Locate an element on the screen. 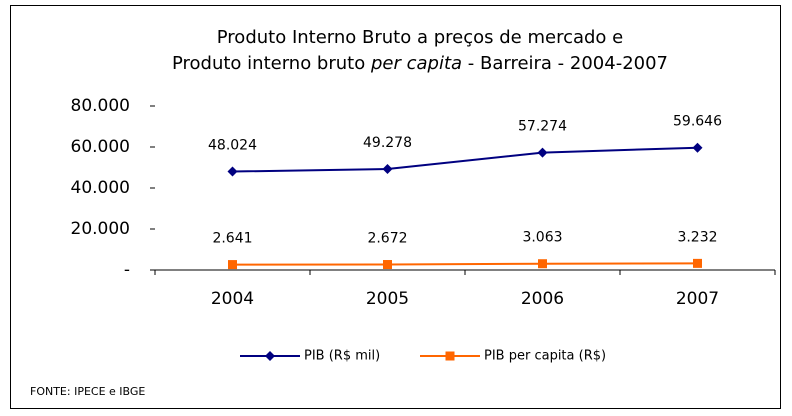 The image size is (792, 416). y-tick-label: 80.000 is located at coordinates (100, 106).